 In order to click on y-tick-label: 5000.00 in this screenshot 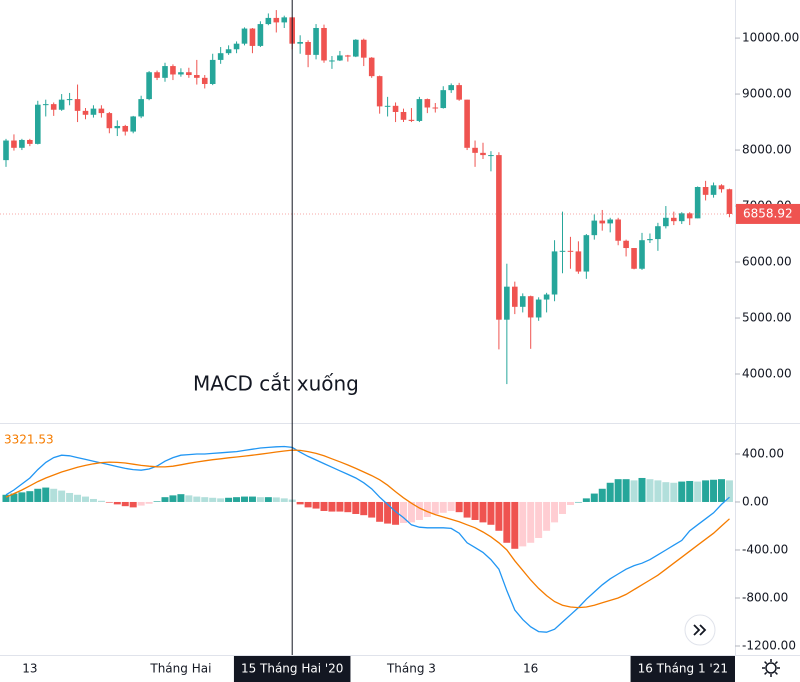, I will do `click(767, 318)`.